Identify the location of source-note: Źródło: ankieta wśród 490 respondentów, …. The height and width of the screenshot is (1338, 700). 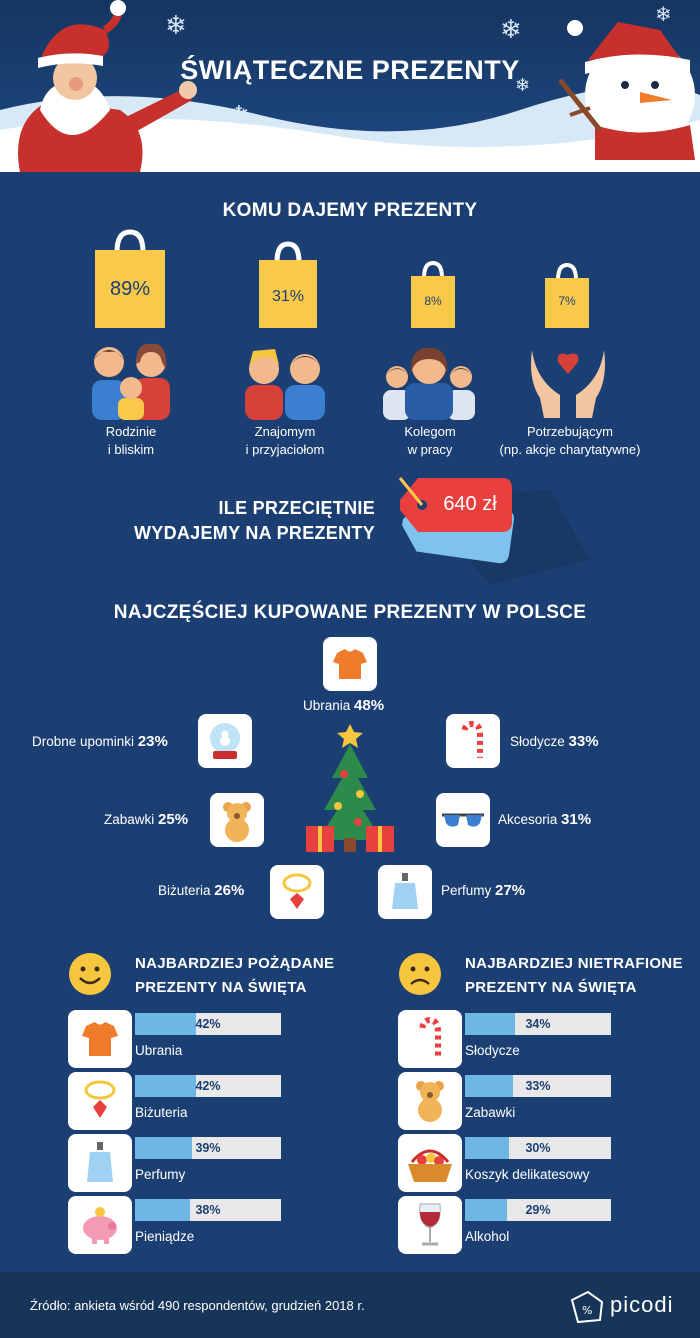
(197, 1305).